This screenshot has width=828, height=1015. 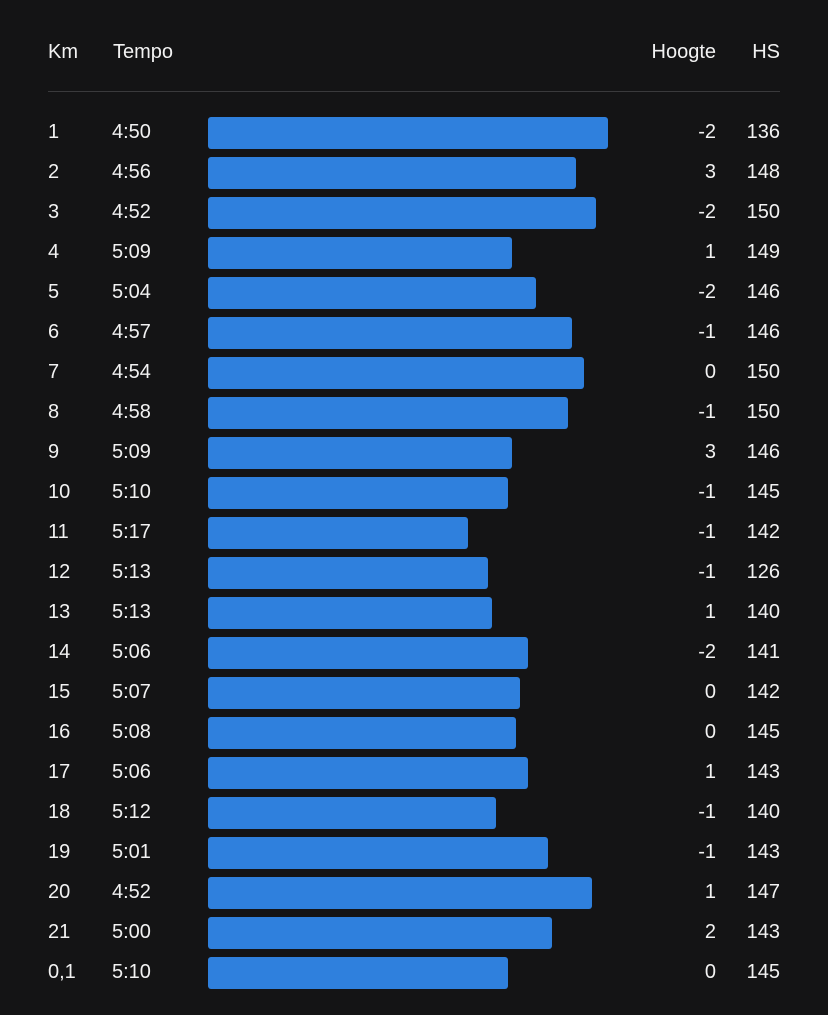 I want to click on split-km: 20, so click(x=59, y=892).